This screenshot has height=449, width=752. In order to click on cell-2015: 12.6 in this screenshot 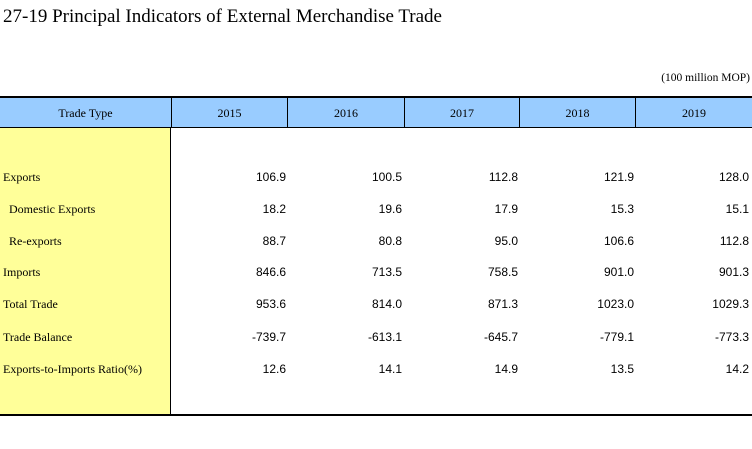, I will do `click(274, 369)`.